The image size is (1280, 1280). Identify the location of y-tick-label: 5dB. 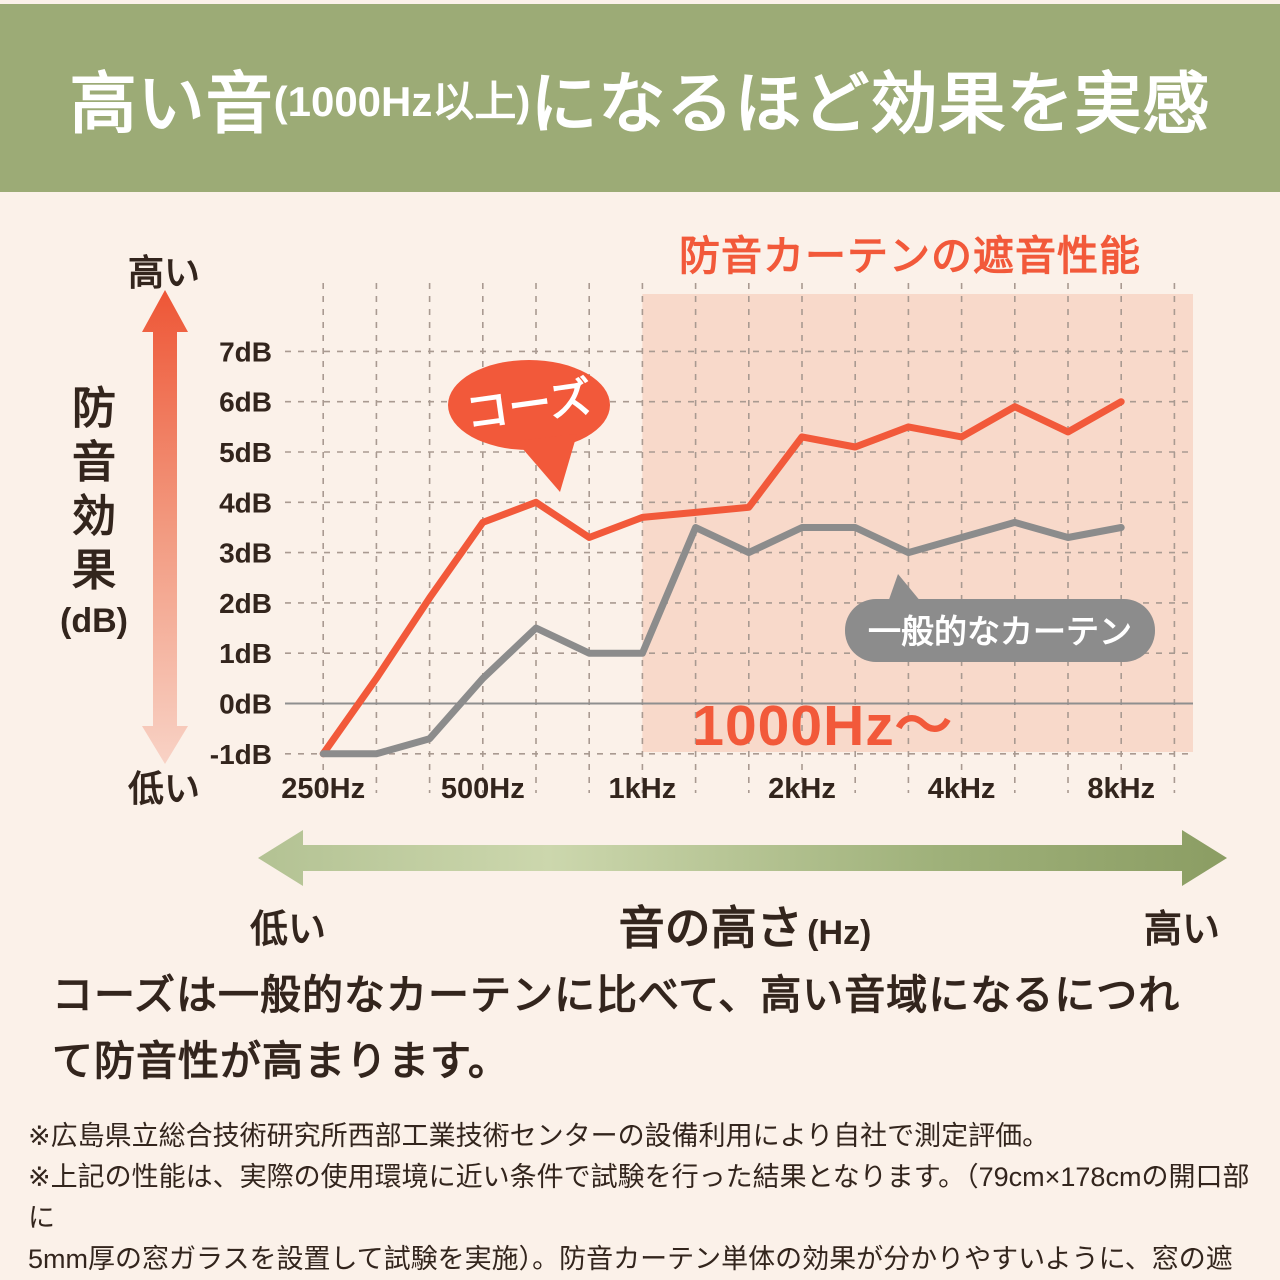
(245, 452).